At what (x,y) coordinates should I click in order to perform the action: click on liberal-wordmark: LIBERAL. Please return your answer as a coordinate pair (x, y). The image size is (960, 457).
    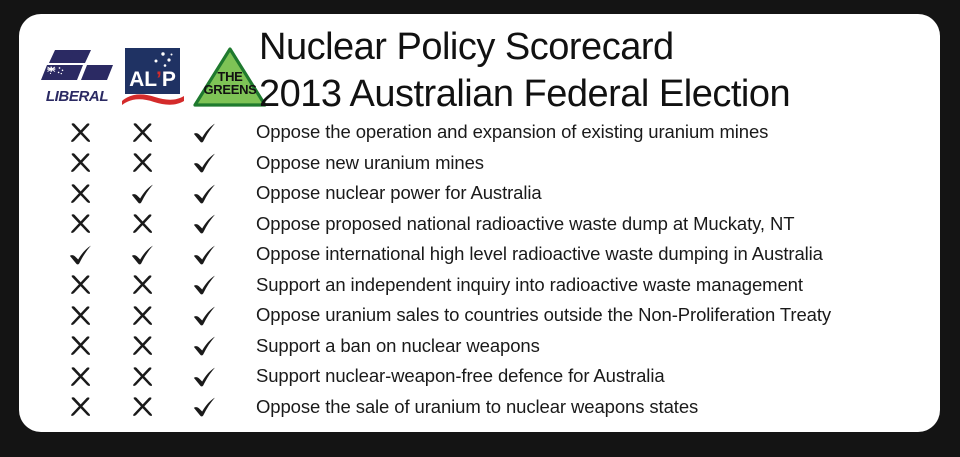
    Looking at the image, I should click on (77, 96).